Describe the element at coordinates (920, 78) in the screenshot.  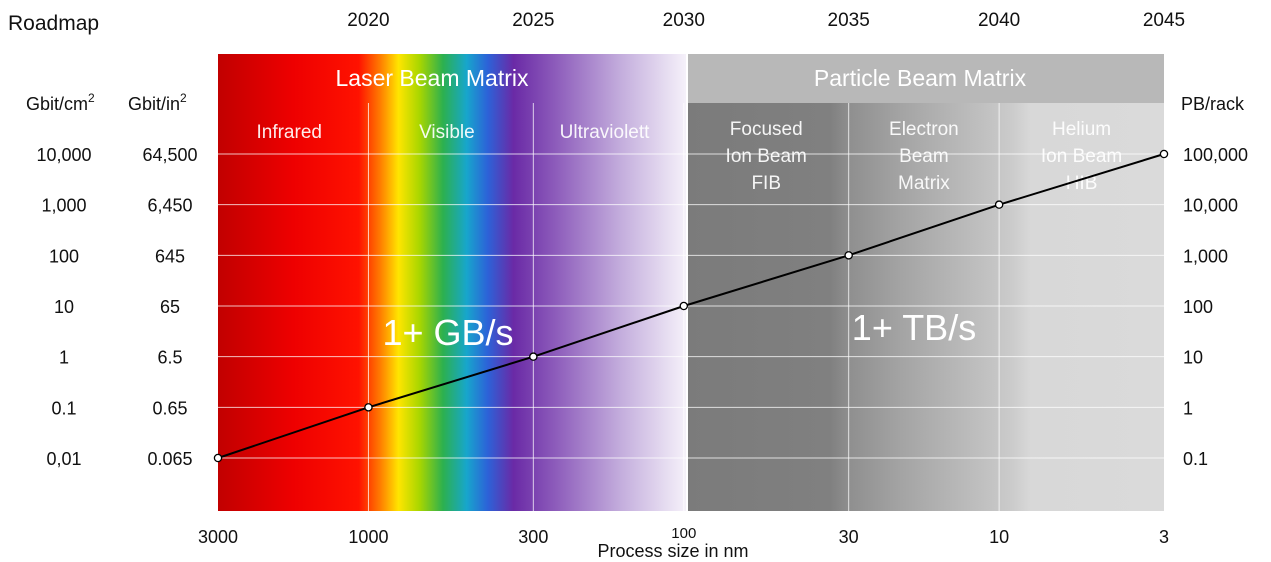
I see `particle-band-title: Particle Beam Matrix` at that location.